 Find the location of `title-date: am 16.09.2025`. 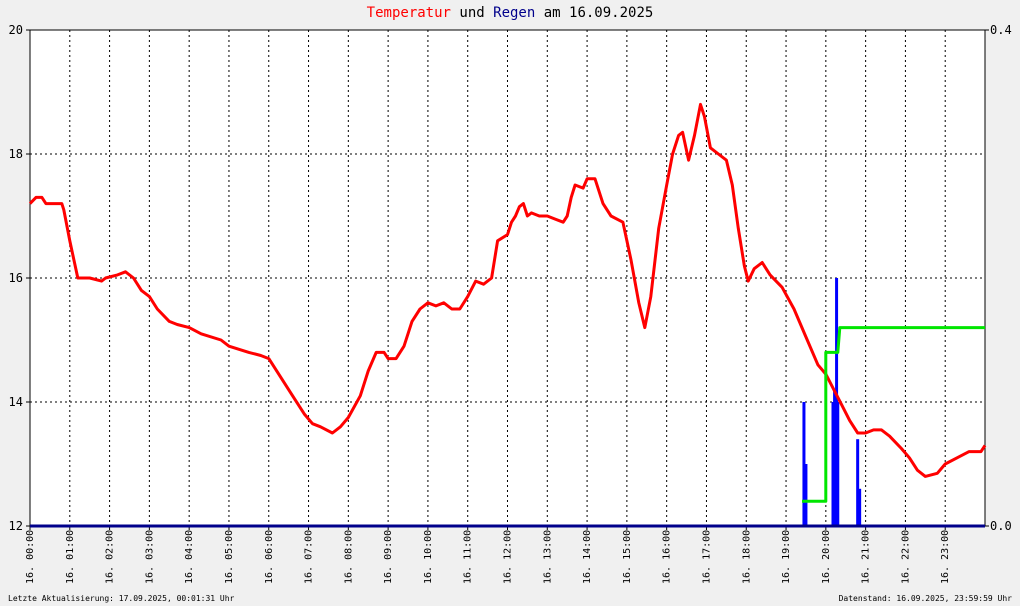

title-date: am 16.09.2025 is located at coordinates (598, 13).